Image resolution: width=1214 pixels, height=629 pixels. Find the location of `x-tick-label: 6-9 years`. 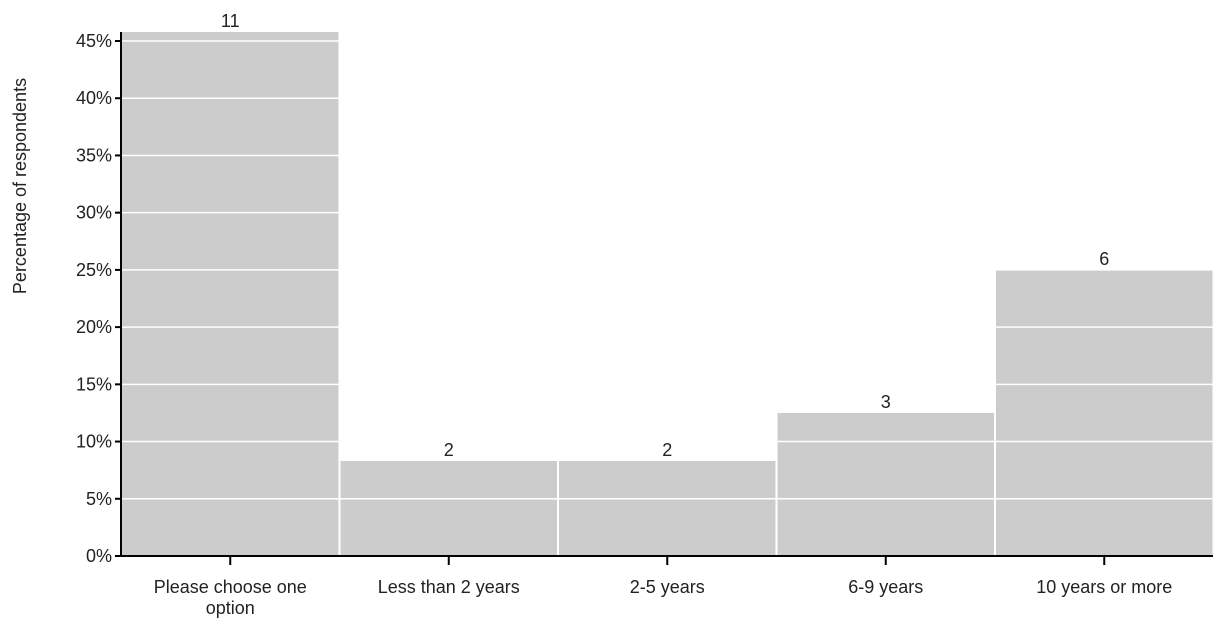

x-tick-label: 6-9 years is located at coordinates (885, 587).